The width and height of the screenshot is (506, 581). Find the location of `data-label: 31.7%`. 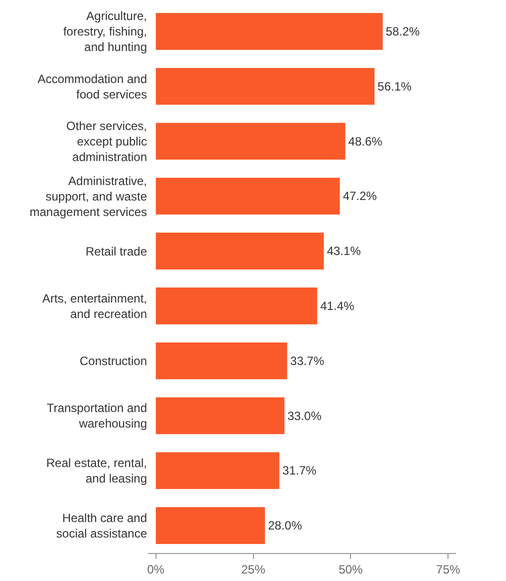

data-label: 31.7% is located at coordinates (299, 471).